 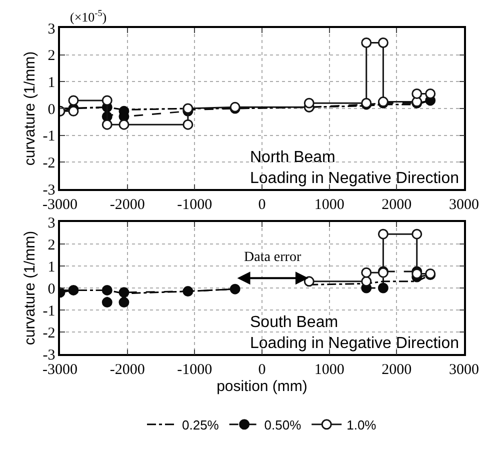 What do you see at coordinates (201, 424) in the screenshot?
I see `legend-label: 0.25%` at bounding box center [201, 424].